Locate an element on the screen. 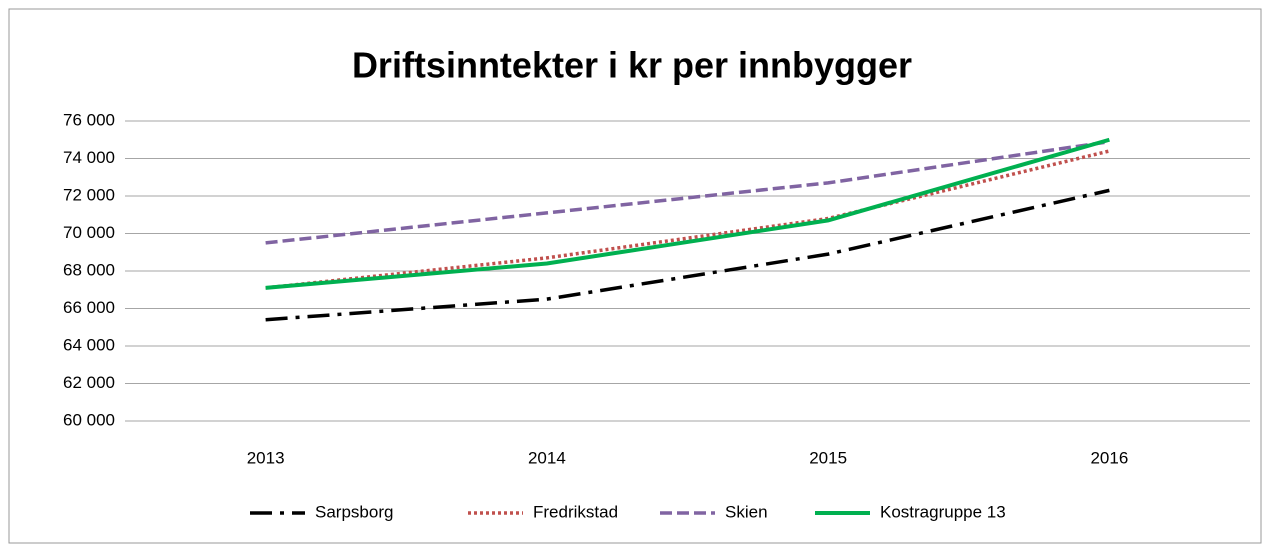 The width and height of the screenshot is (1264, 545). x-tick-label: 2014 is located at coordinates (547, 457).